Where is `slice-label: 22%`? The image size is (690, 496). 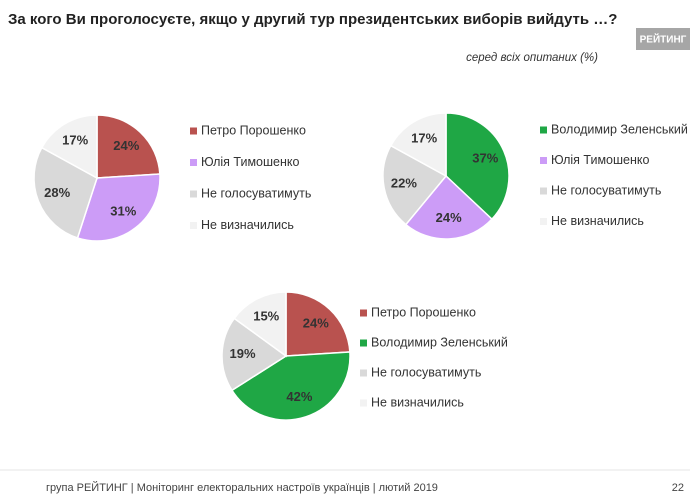
slice-label: 22% is located at coordinates (404, 182).